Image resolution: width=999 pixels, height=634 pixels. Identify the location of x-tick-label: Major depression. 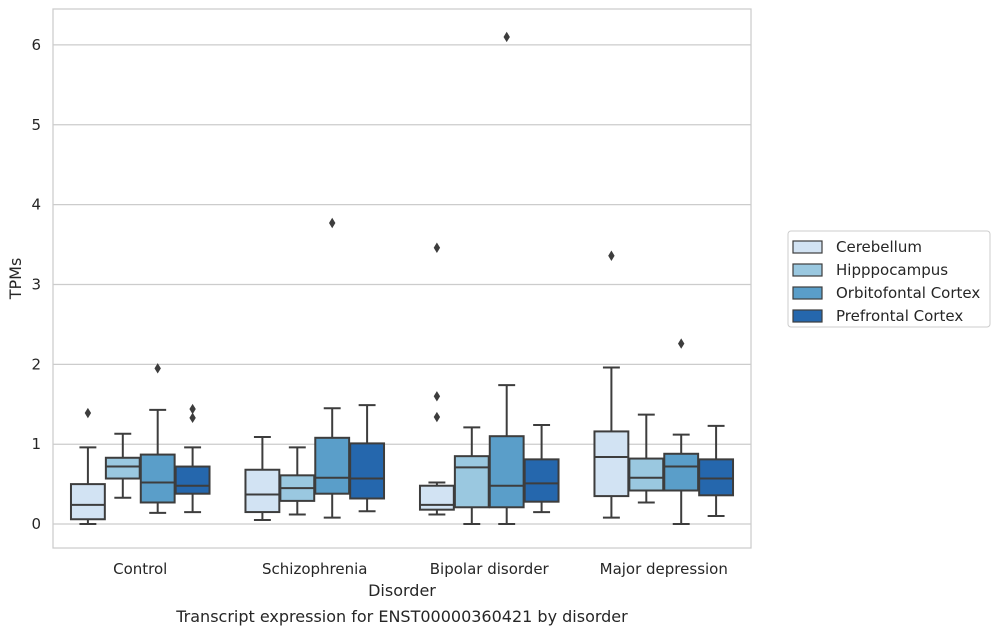
(664, 569).